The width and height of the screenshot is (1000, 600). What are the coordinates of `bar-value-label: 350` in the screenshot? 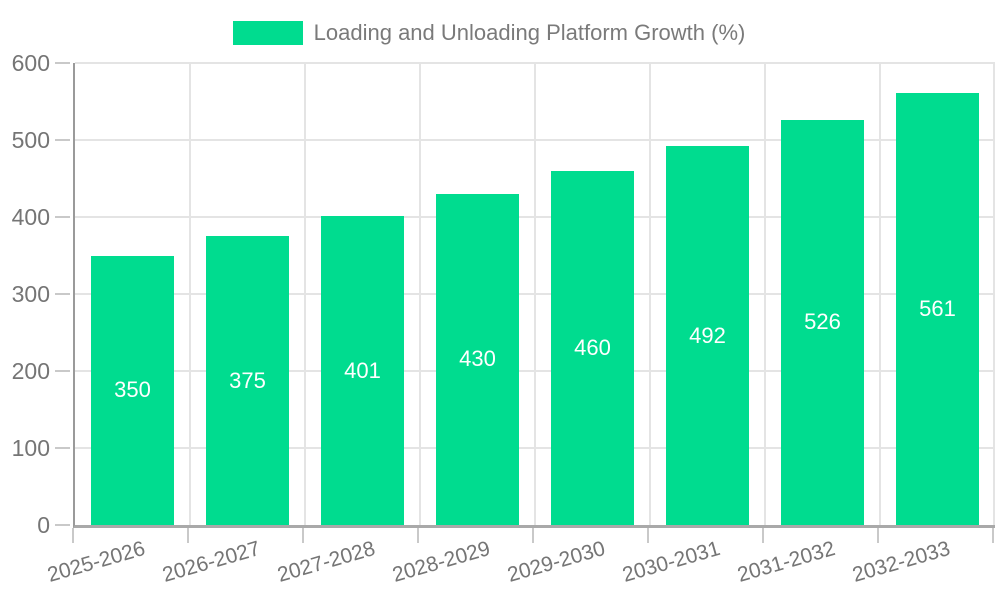 It's located at (132, 390).